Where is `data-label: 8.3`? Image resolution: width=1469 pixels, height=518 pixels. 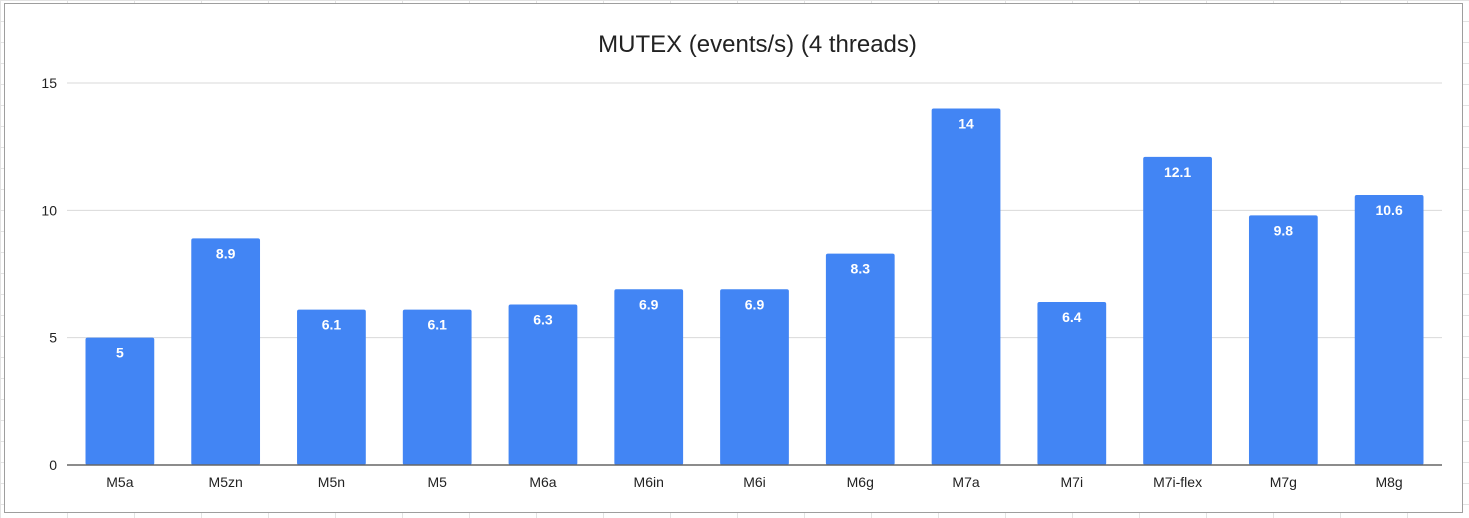 data-label: 8.3 is located at coordinates (861, 269).